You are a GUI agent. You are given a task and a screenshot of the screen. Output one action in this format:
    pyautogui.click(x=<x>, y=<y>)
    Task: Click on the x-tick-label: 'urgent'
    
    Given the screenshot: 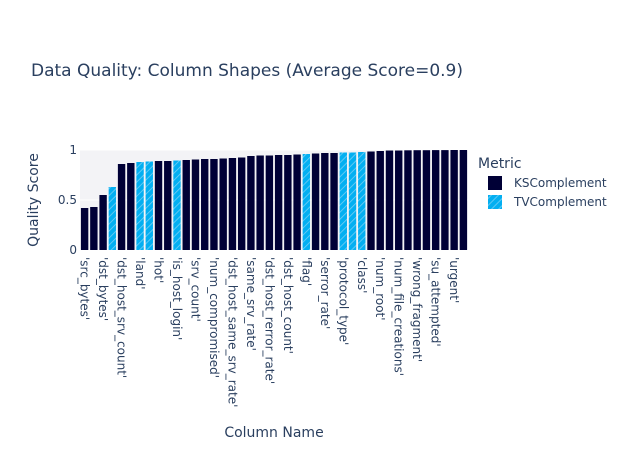 What is the action you would take?
    pyautogui.click(x=454, y=280)
    